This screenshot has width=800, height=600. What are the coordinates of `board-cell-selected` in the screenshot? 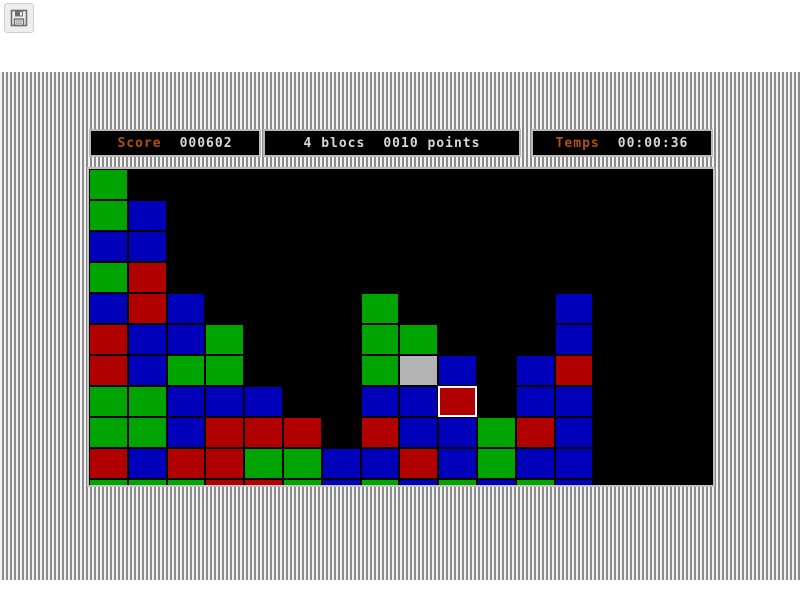 It's located at (457, 401).